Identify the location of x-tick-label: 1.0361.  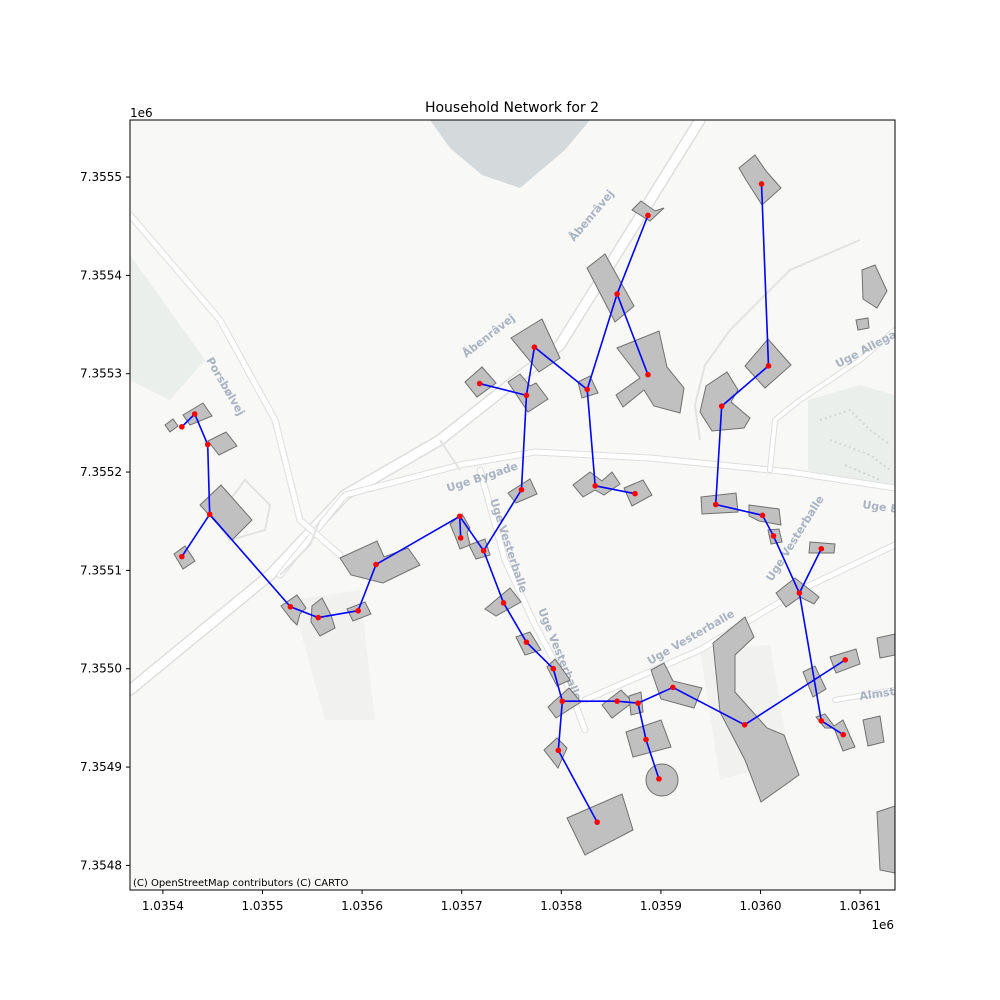
(860, 906).